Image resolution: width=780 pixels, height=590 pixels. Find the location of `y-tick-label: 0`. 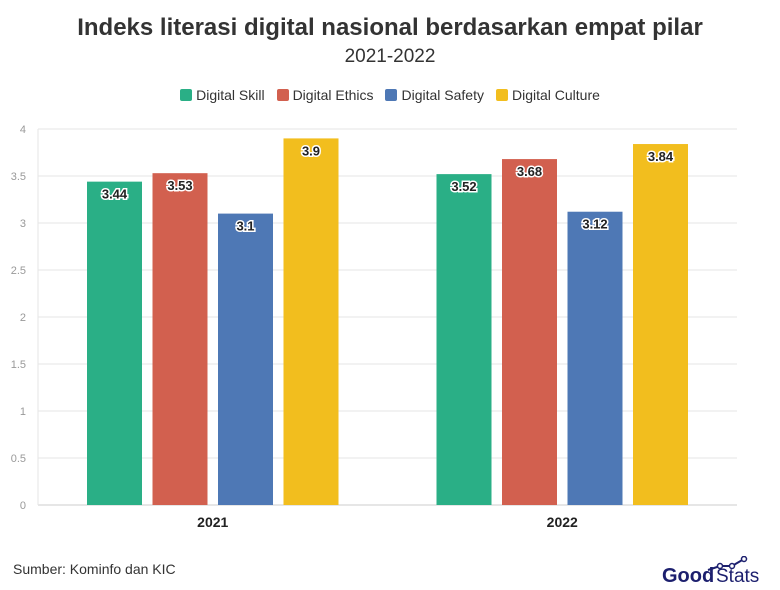

y-tick-label: 0 is located at coordinates (23, 506).